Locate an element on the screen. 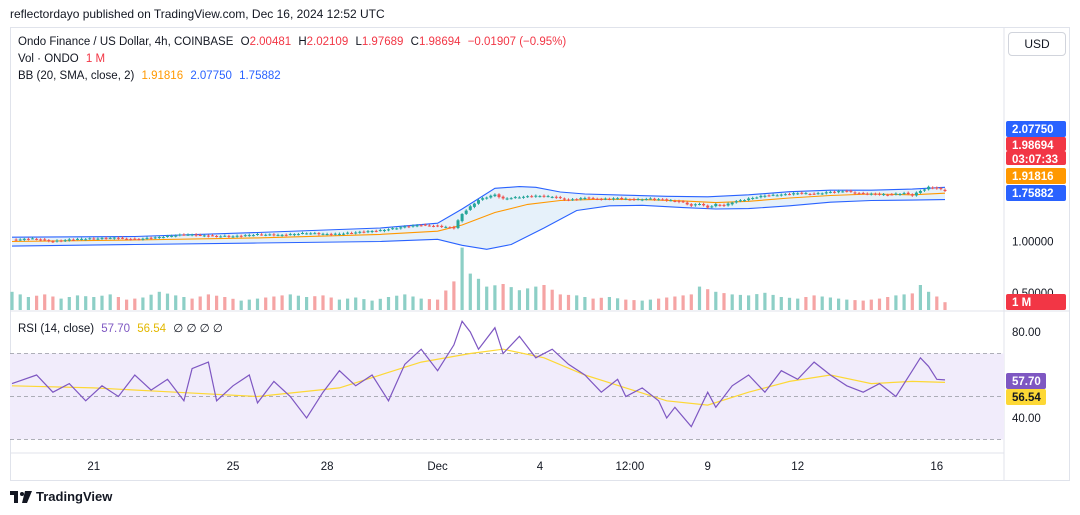 This screenshot has width=1080, height=515. rsi-value: 57.70 is located at coordinates (116, 329).